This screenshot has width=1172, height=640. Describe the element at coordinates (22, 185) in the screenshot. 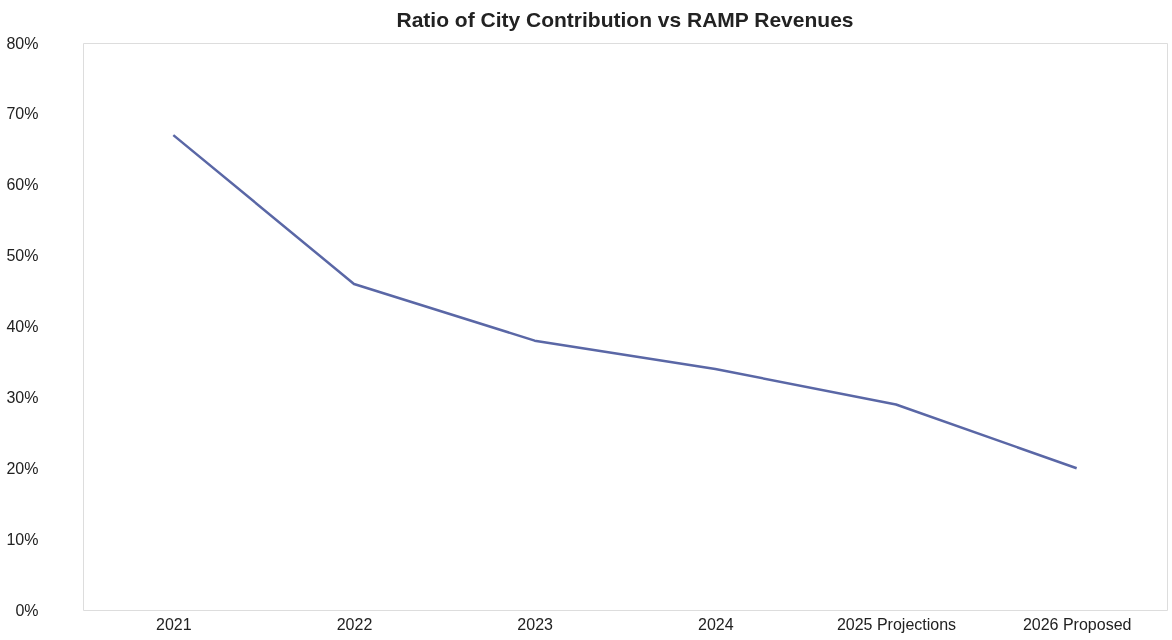

I see `y-tick-label: 60%` at that location.